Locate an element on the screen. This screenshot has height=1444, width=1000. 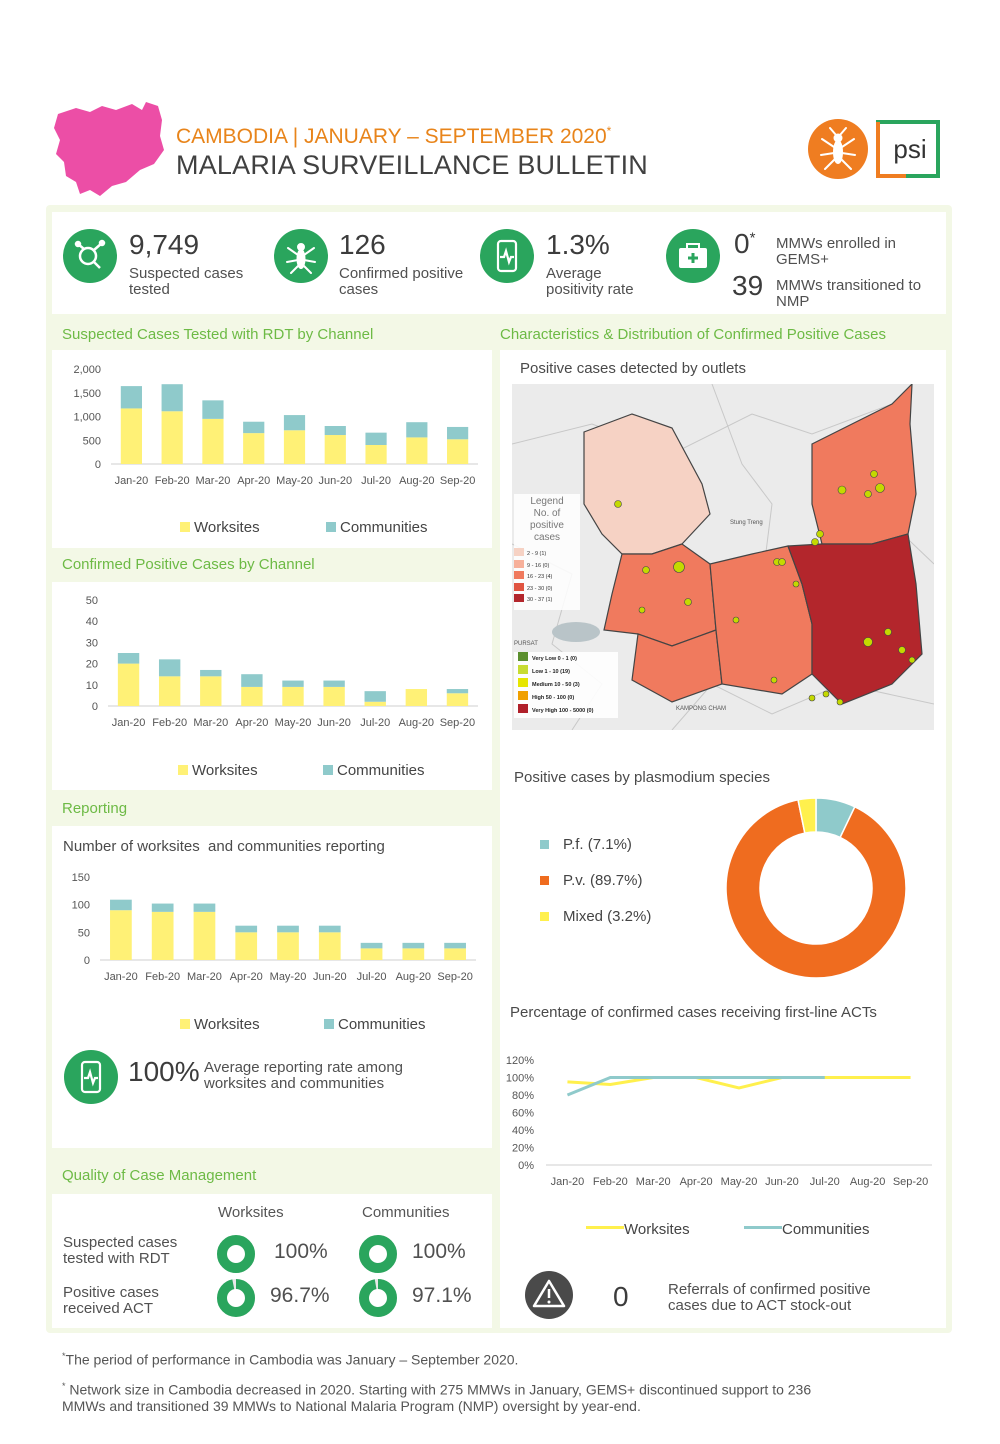
quality-row-rdt-label: Suspected cases tested with RDT is located at coordinates (120, 1250).